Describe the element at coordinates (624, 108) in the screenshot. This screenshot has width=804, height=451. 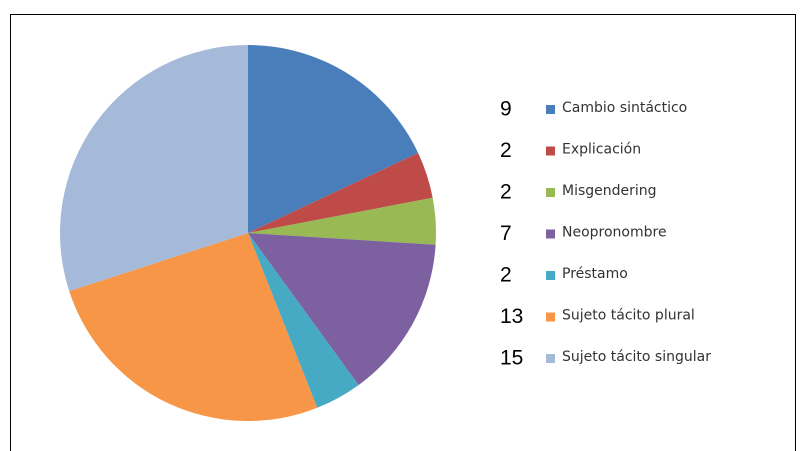
I see `legend-label: Cambio sintáctico` at that location.